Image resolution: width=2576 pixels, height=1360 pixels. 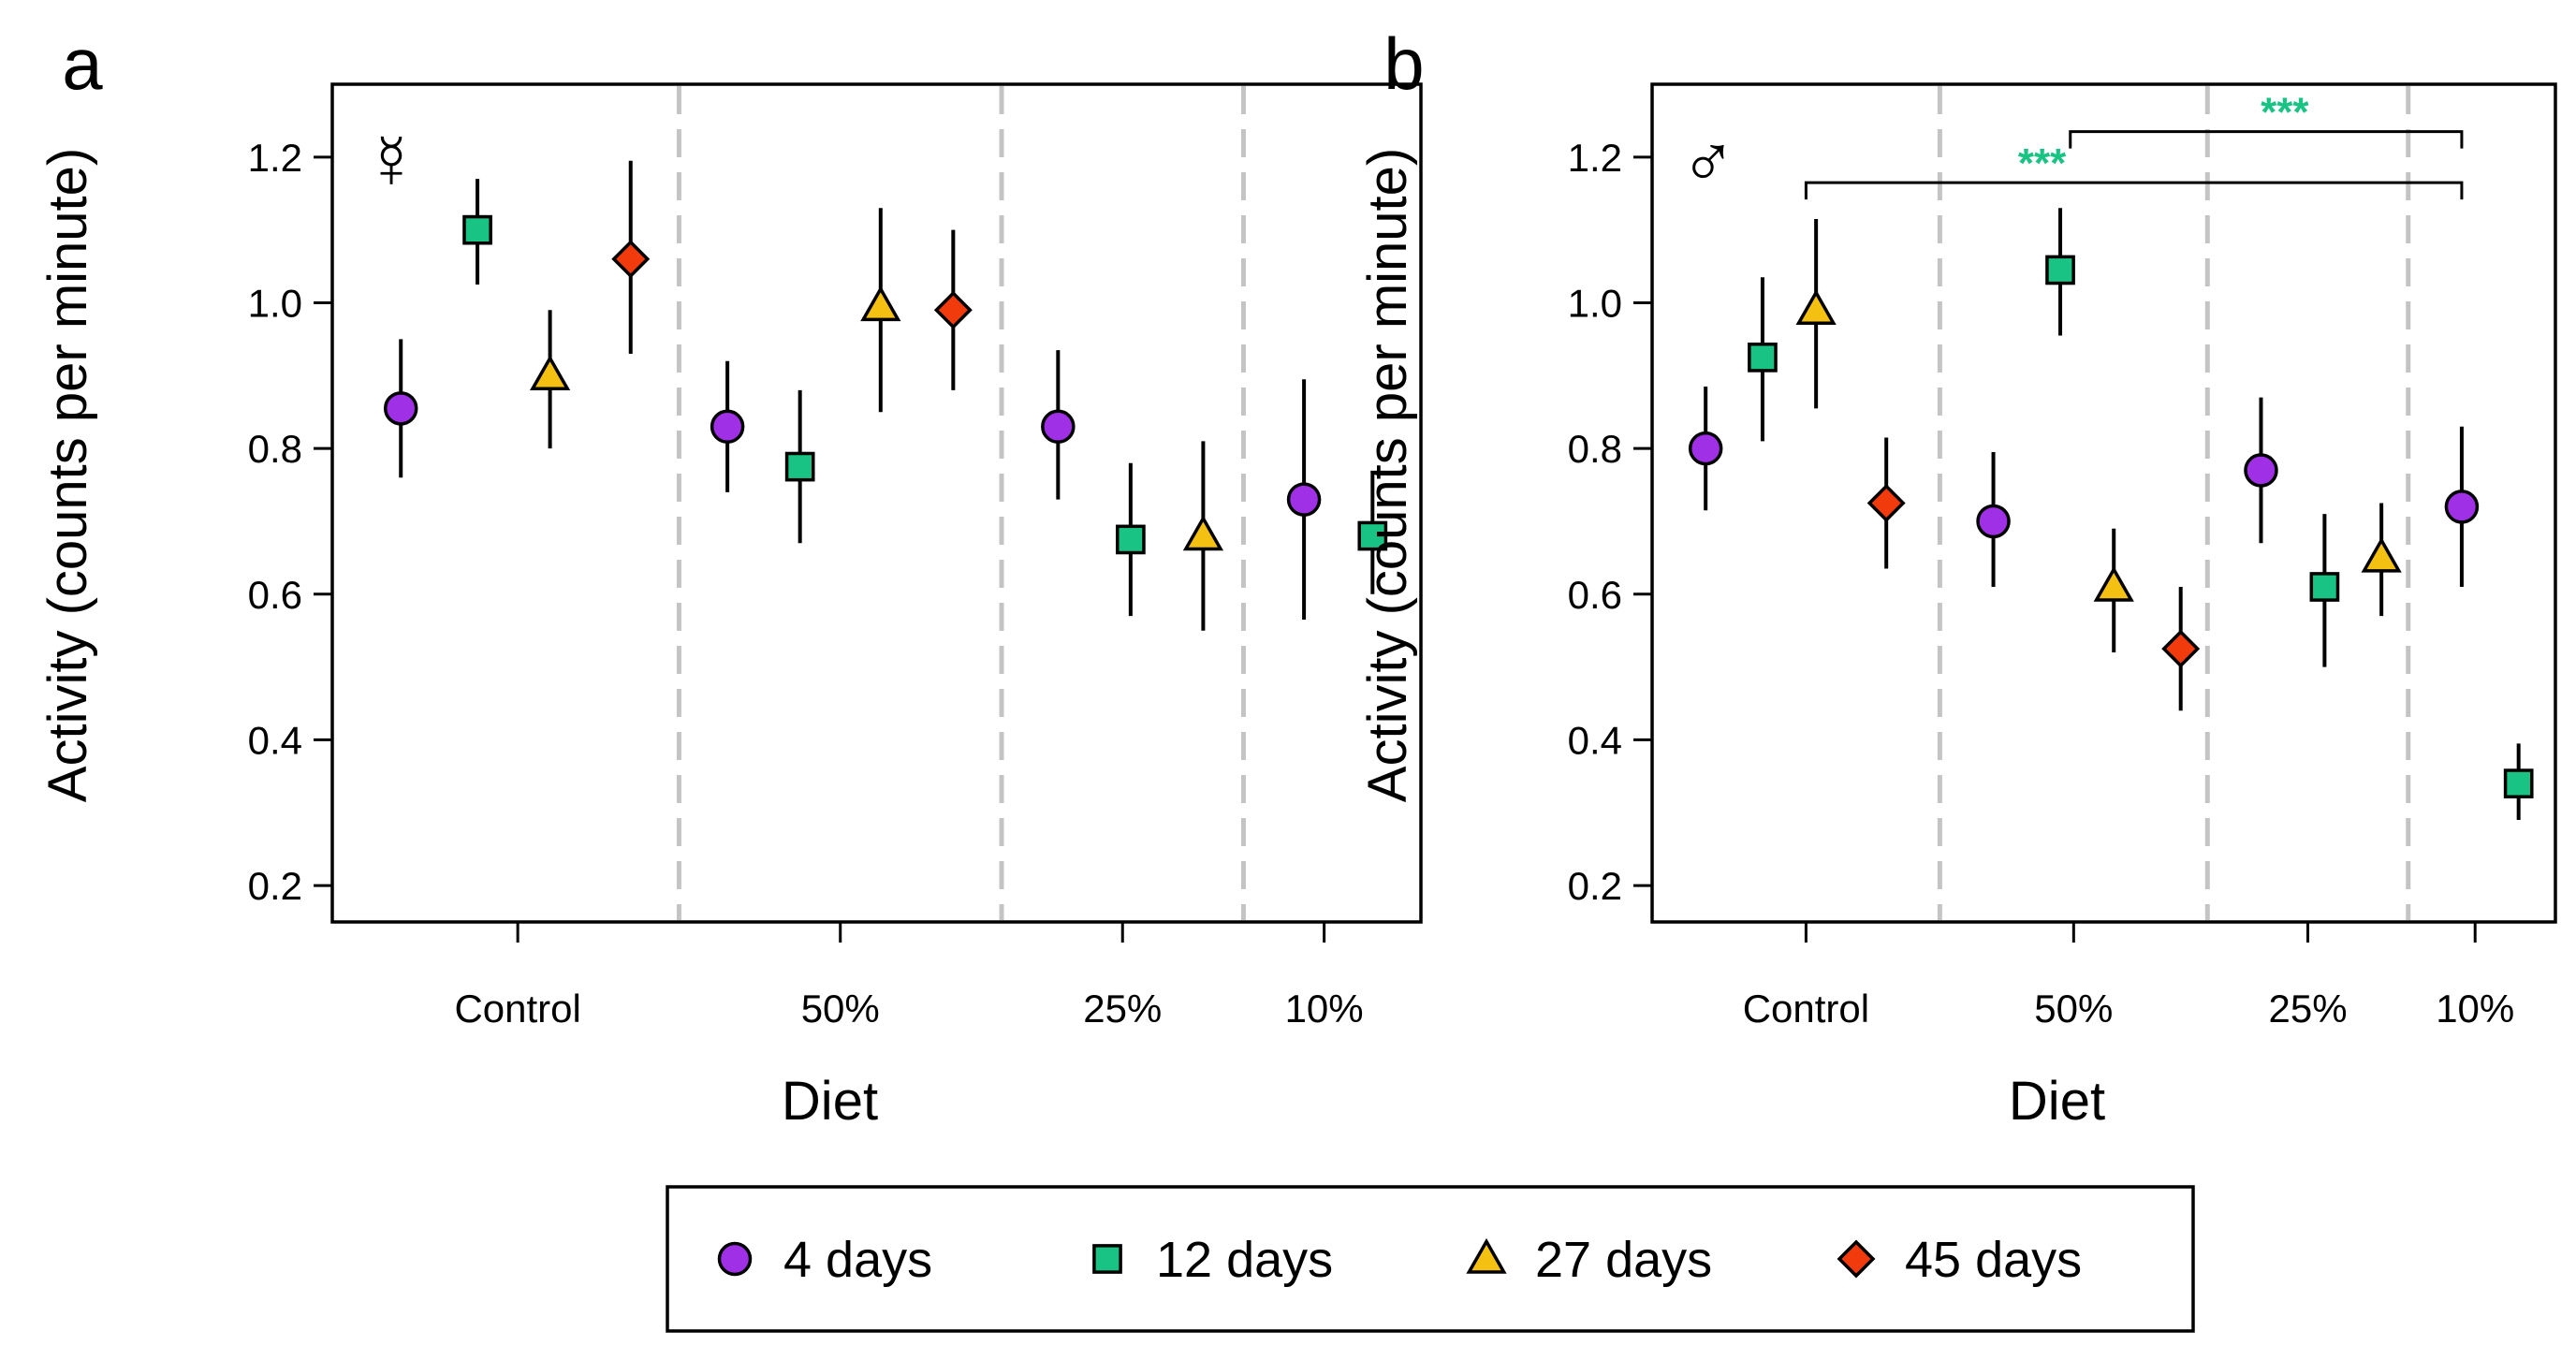 What do you see at coordinates (1244, 1260) in the screenshot?
I see `legend-label: 12 days` at bounding box center [1244, 1260].